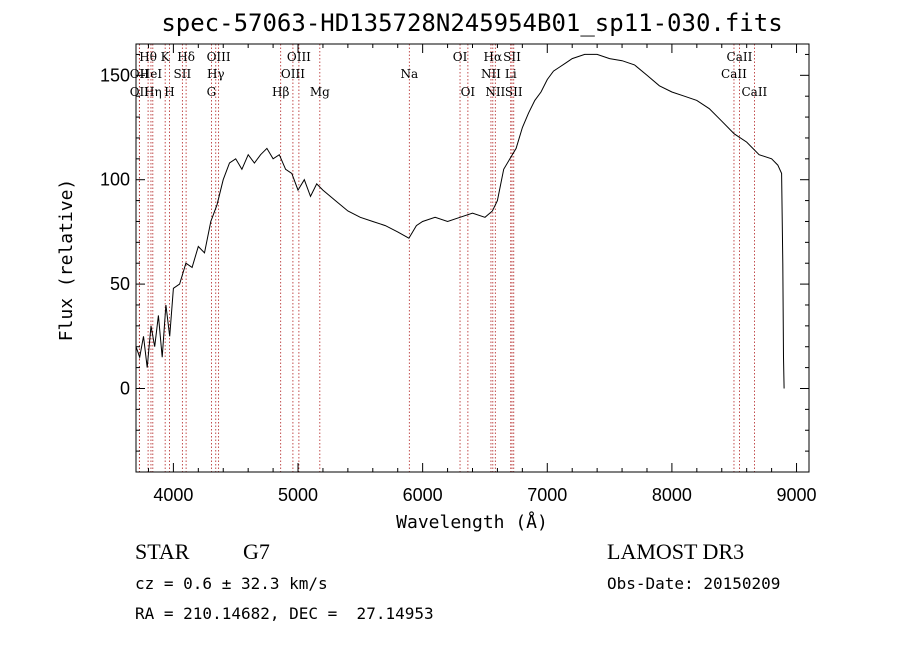 The width and height of the screenshot is (900, 649). Describe the element at coordinates (173, 495) in the screenshot. I see `x-tick-label-0: 4000` at that location.